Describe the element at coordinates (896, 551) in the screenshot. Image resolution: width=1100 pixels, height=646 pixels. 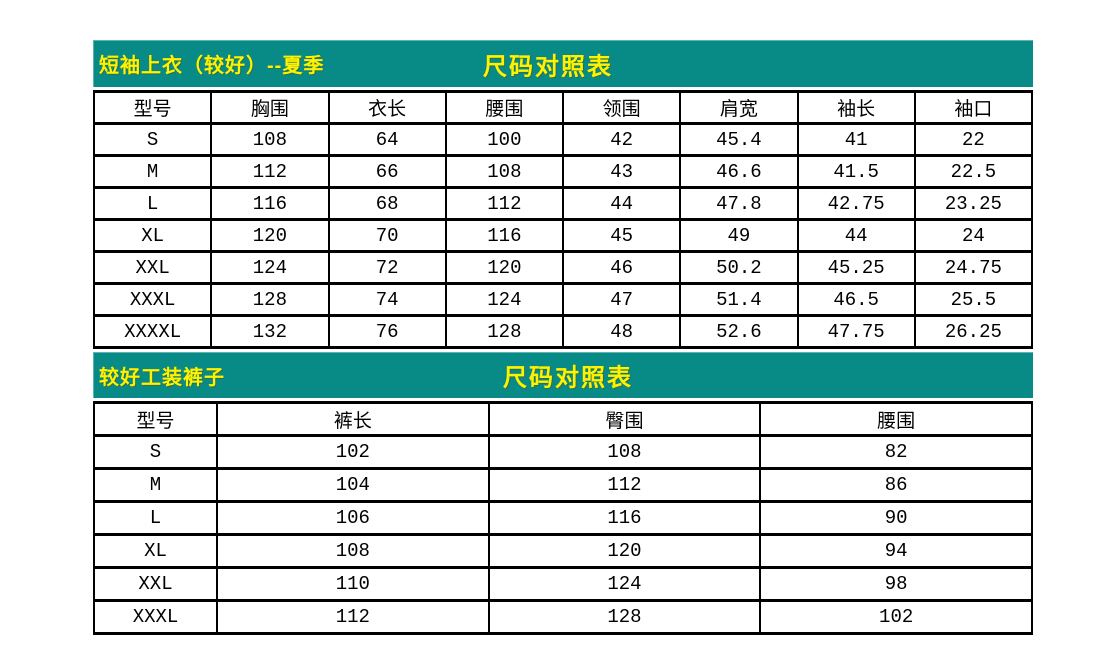
I see `measurement-cell: 94` at that location.